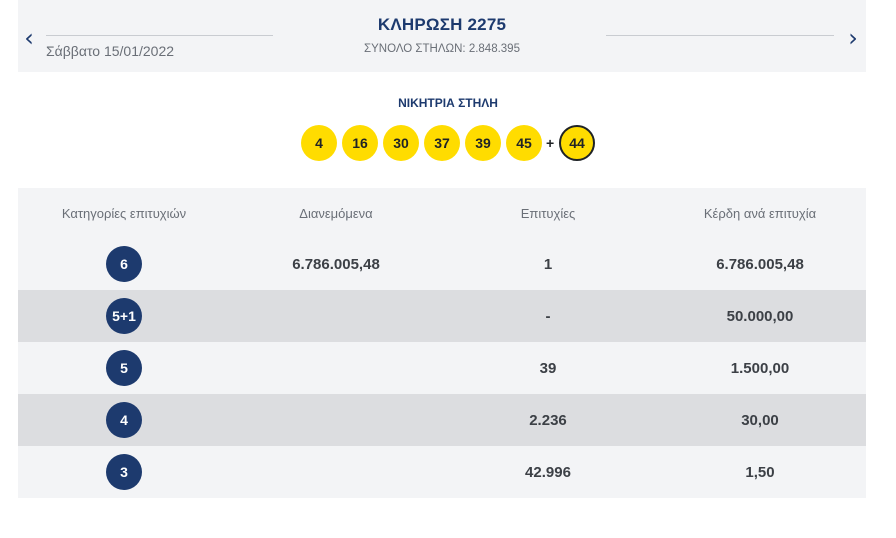 This screenshot has height=538, width=896. I want to click on bonus-ball: 44, so click(577, 143).